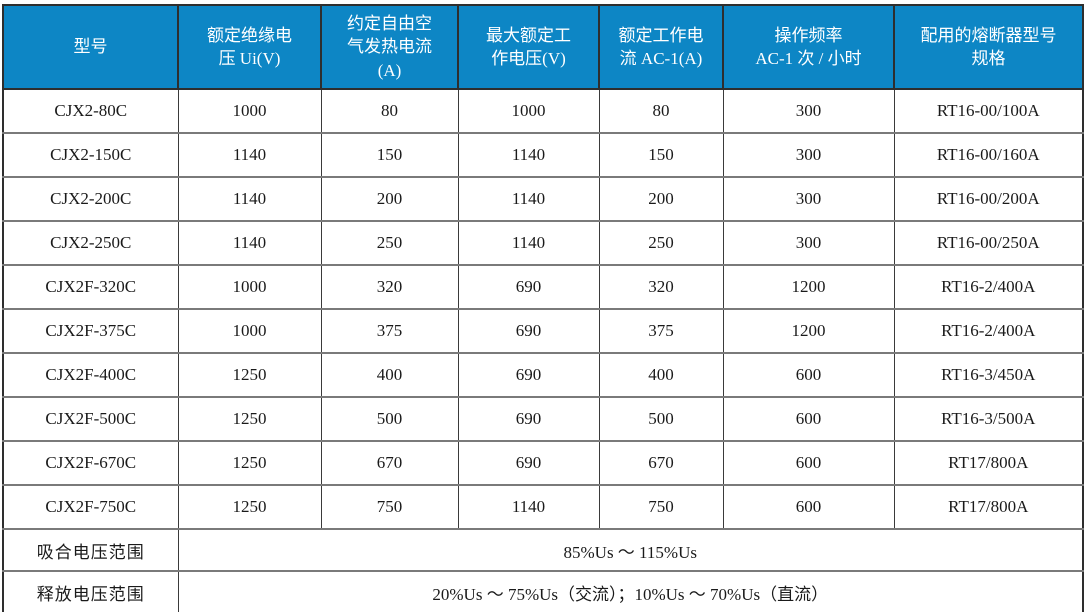 The width and height of the screenshot is (1085, 612). Describe the element at coordinates (661, 111) in the screenshot. I see `cell-rated-operating-current: 80` at that location.